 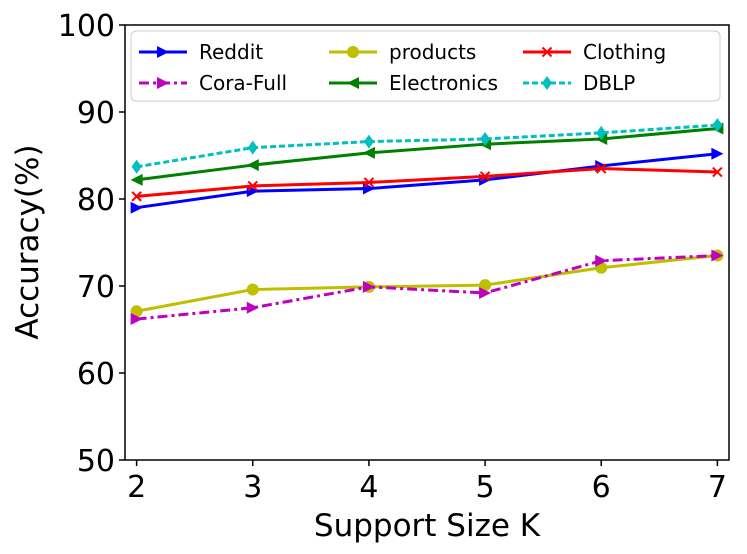 I want to click on y-tick-label: 60, so click(x=96, y=374).